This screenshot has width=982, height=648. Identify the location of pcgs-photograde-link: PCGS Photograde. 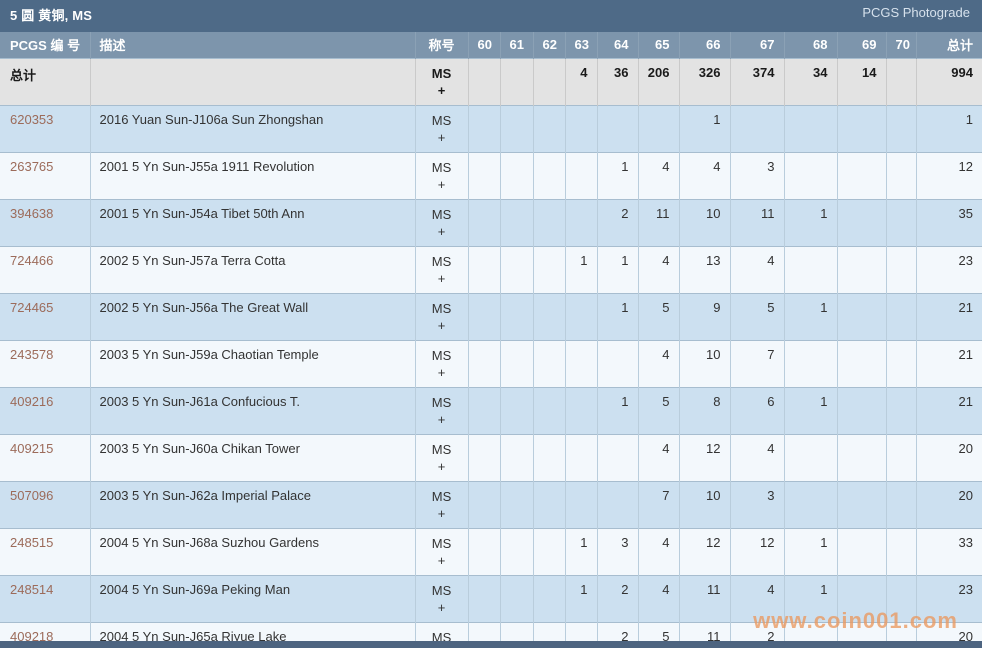
(916, 12).